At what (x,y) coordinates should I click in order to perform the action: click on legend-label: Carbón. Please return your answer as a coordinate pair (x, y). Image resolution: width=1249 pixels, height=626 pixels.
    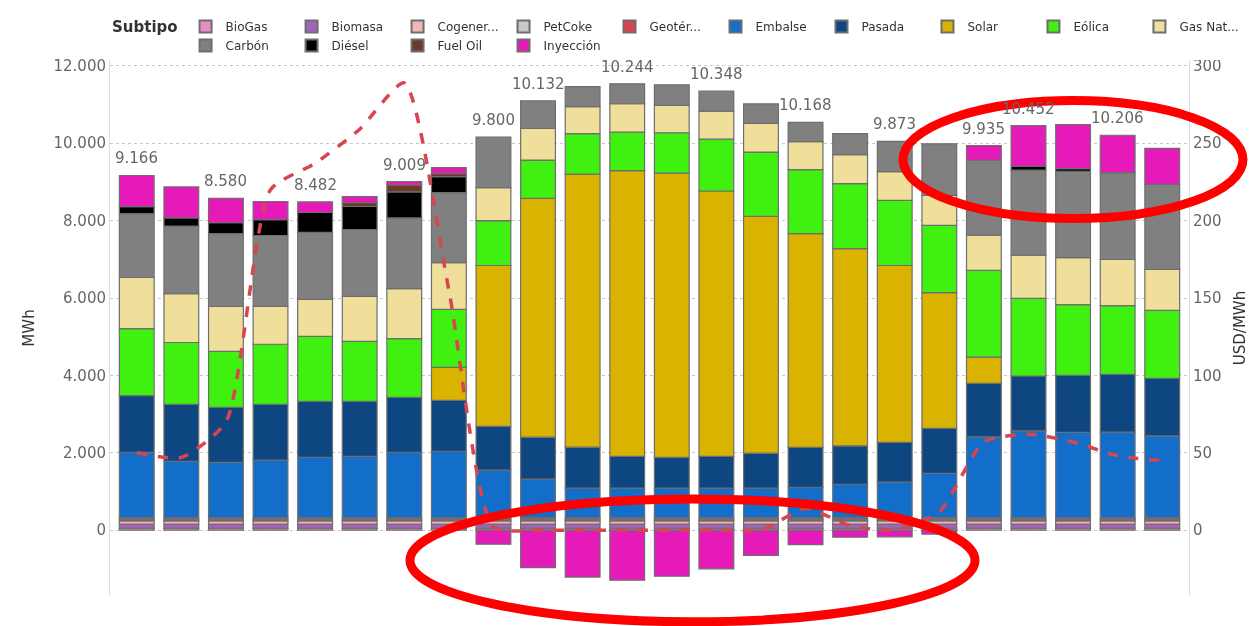
    Looking at the image, I should click on (247, 46).